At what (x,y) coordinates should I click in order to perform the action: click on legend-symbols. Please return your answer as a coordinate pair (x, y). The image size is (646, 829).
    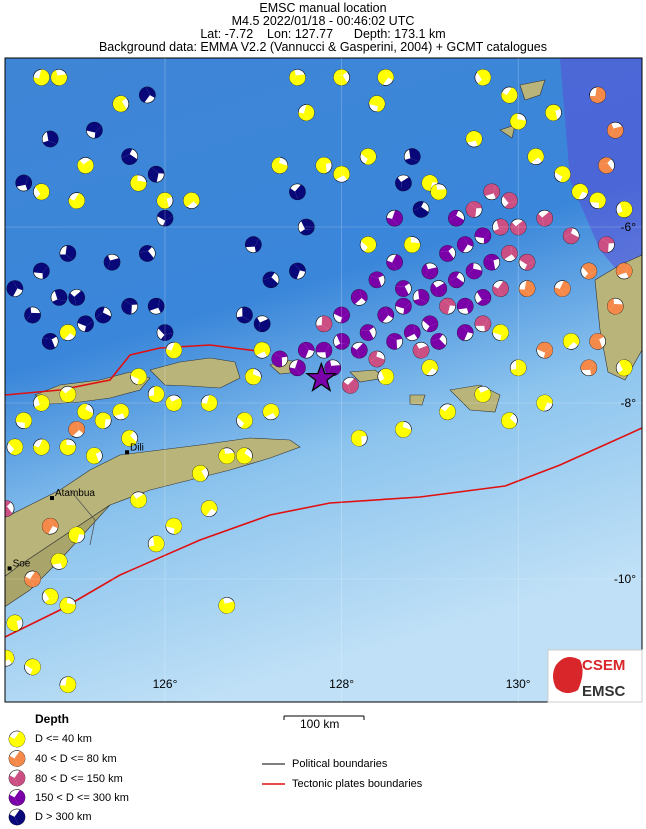
    Looking at the image, I should click on (17, 778).